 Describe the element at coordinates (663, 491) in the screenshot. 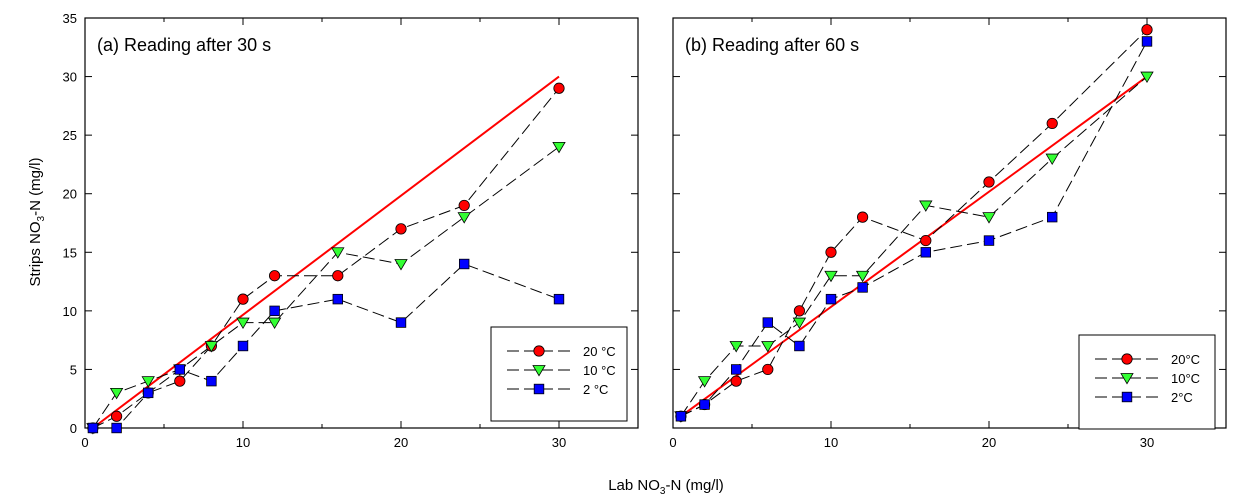

I see `x-axis-label-subscript: 3` at that location.